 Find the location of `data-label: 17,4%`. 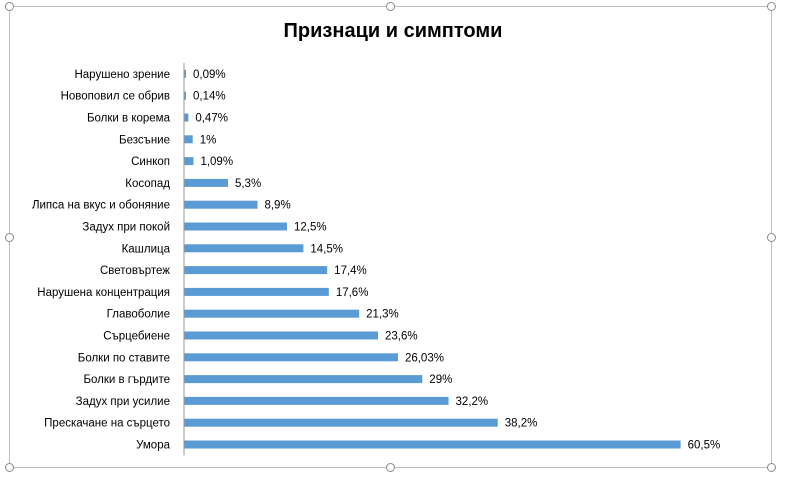

data-label: 17,4% is located at coordinates (350, 271).